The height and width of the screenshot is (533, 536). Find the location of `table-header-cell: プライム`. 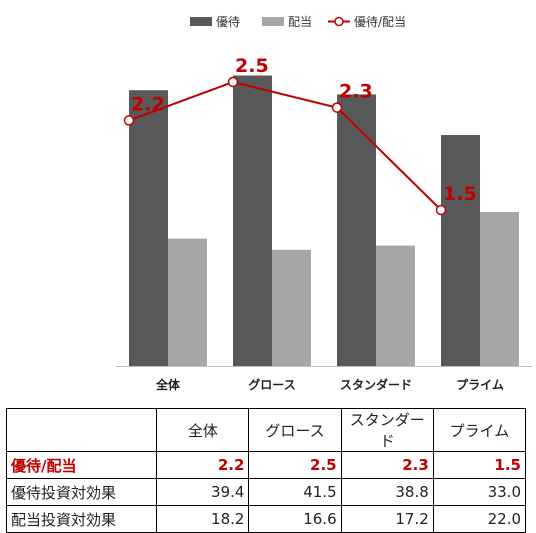

table-header-cell: プライム is located at coordinates (479, 430).